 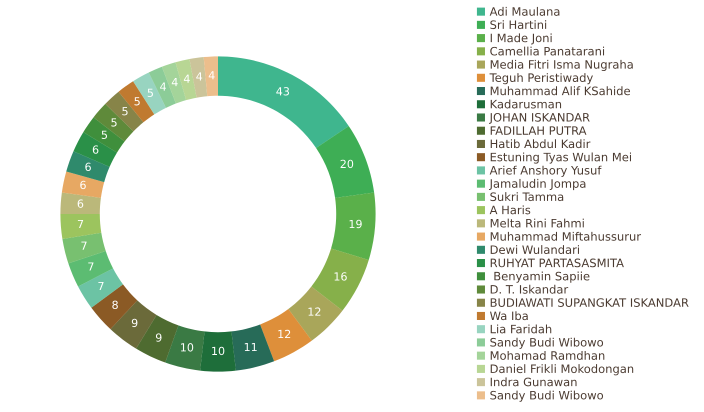 What do you see at coordinates (533, 381) in the screenshot?
I see `legend-label: Indra Gunawan` at bounding box center [533, 381].